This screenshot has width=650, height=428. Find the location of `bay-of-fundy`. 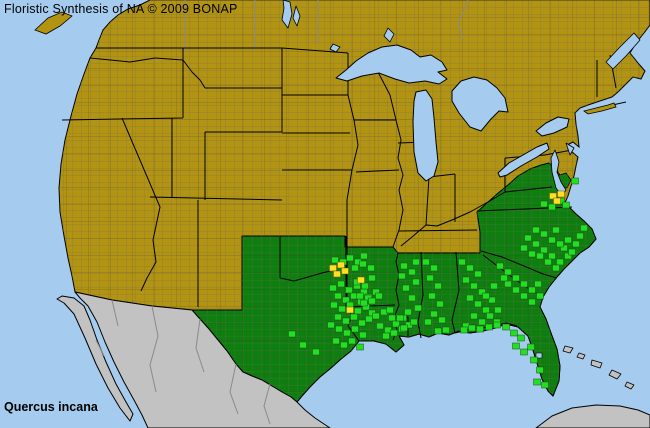

bay-of-fundy is located at coordinates (623, 51).